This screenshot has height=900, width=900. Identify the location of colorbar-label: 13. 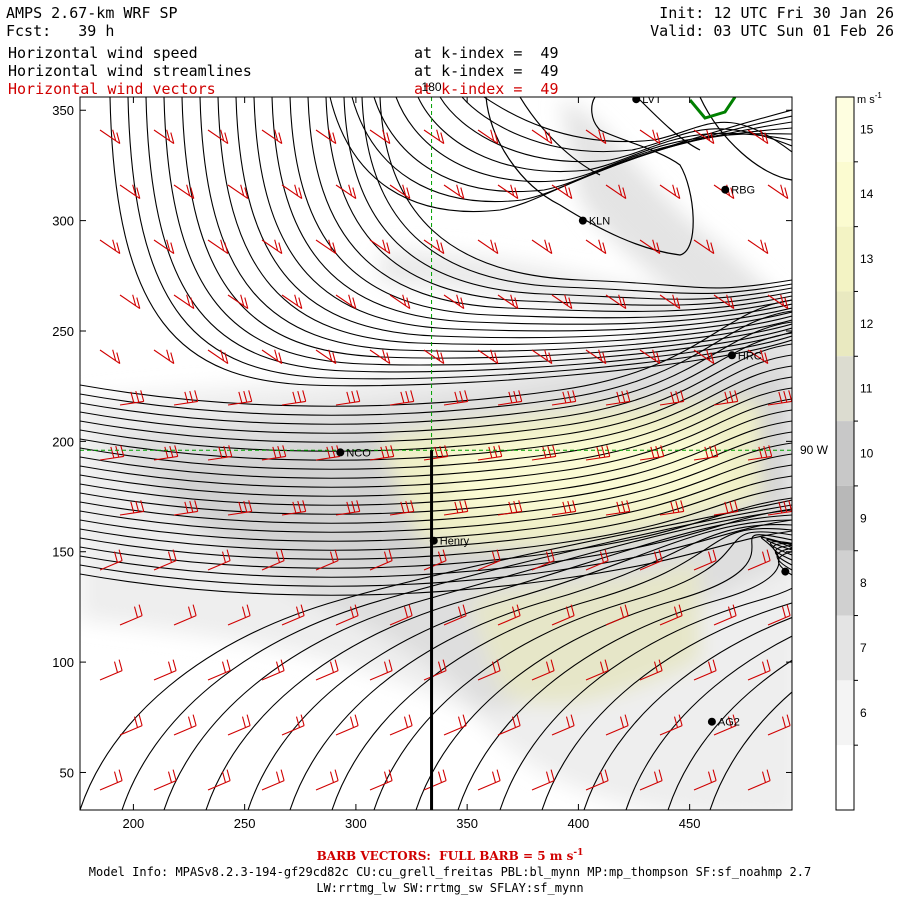
(867, 259).